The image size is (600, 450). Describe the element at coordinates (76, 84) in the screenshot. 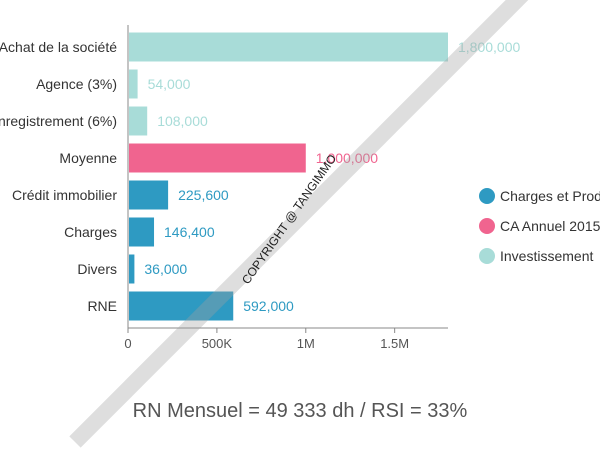

I see `y-tick-label-1: Agence (3%)` at that location.